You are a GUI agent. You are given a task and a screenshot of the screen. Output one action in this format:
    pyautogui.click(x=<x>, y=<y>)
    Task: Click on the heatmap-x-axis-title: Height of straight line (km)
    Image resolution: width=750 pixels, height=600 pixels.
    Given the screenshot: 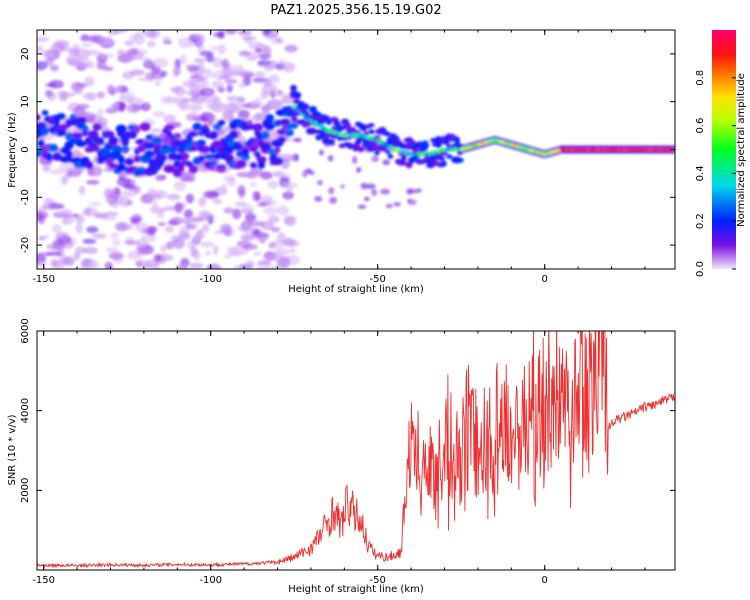 What is the action you would take?
    pyautogui.click(x=356, y=289)
    